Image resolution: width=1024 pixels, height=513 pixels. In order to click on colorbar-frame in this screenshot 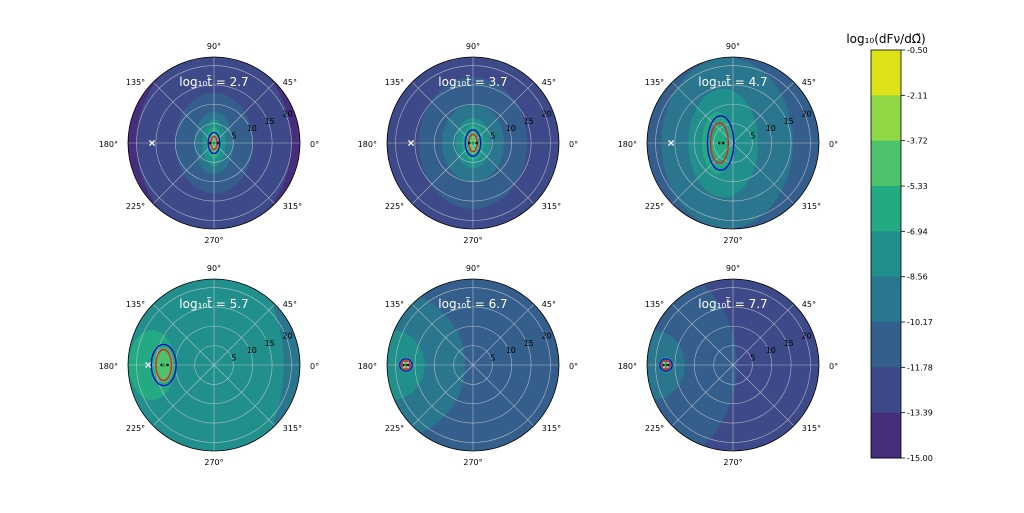, I will do `click(886, 254)`.